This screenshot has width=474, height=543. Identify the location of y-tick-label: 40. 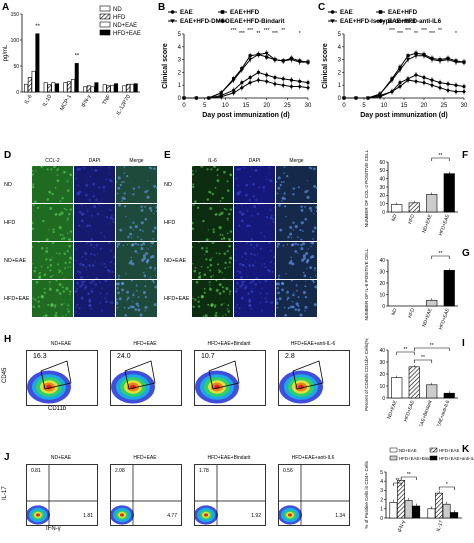
(382, 179).